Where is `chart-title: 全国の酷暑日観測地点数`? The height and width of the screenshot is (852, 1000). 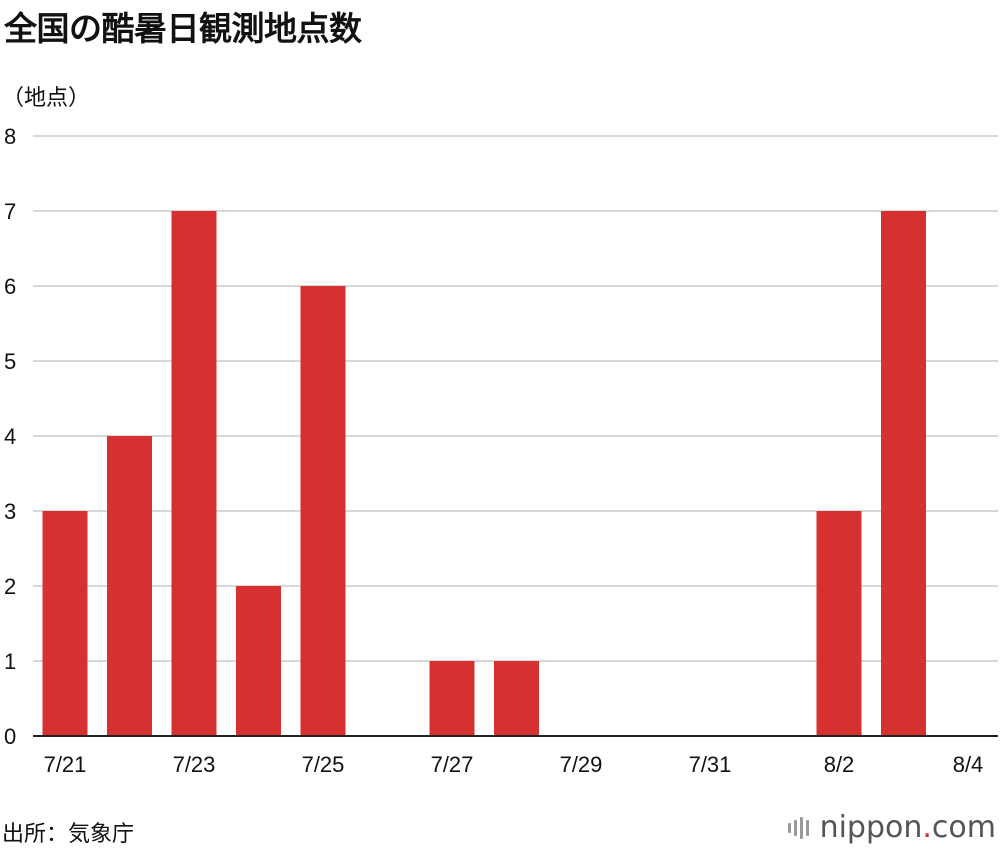
chart-title: 全国の酷暑日観測地点数 is located at coordinates (183, 28).